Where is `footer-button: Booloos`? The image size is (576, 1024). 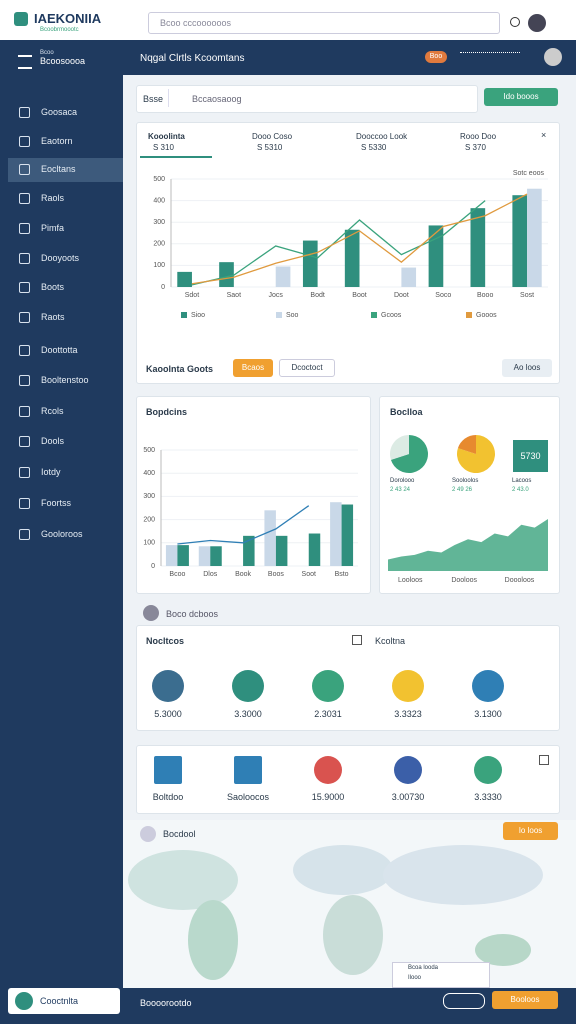 footer-button: Booloos is located at coordinates (525, 1000).